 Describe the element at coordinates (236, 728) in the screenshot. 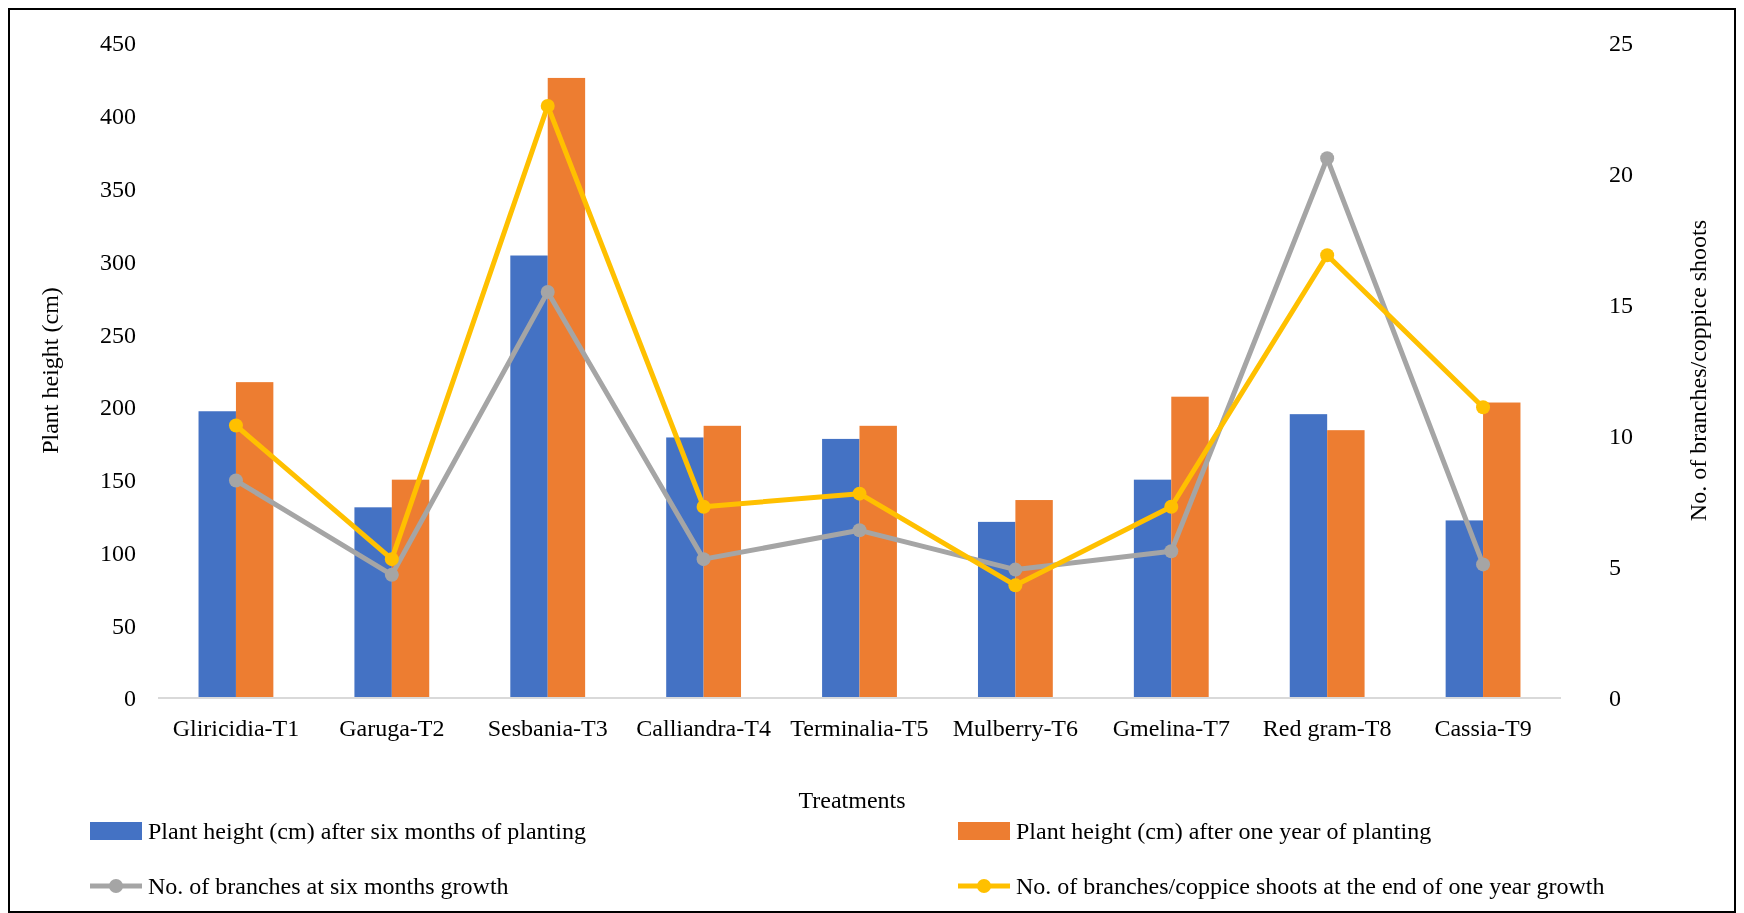

I see `x-tick-label: Gliricidia-T1` at that location.